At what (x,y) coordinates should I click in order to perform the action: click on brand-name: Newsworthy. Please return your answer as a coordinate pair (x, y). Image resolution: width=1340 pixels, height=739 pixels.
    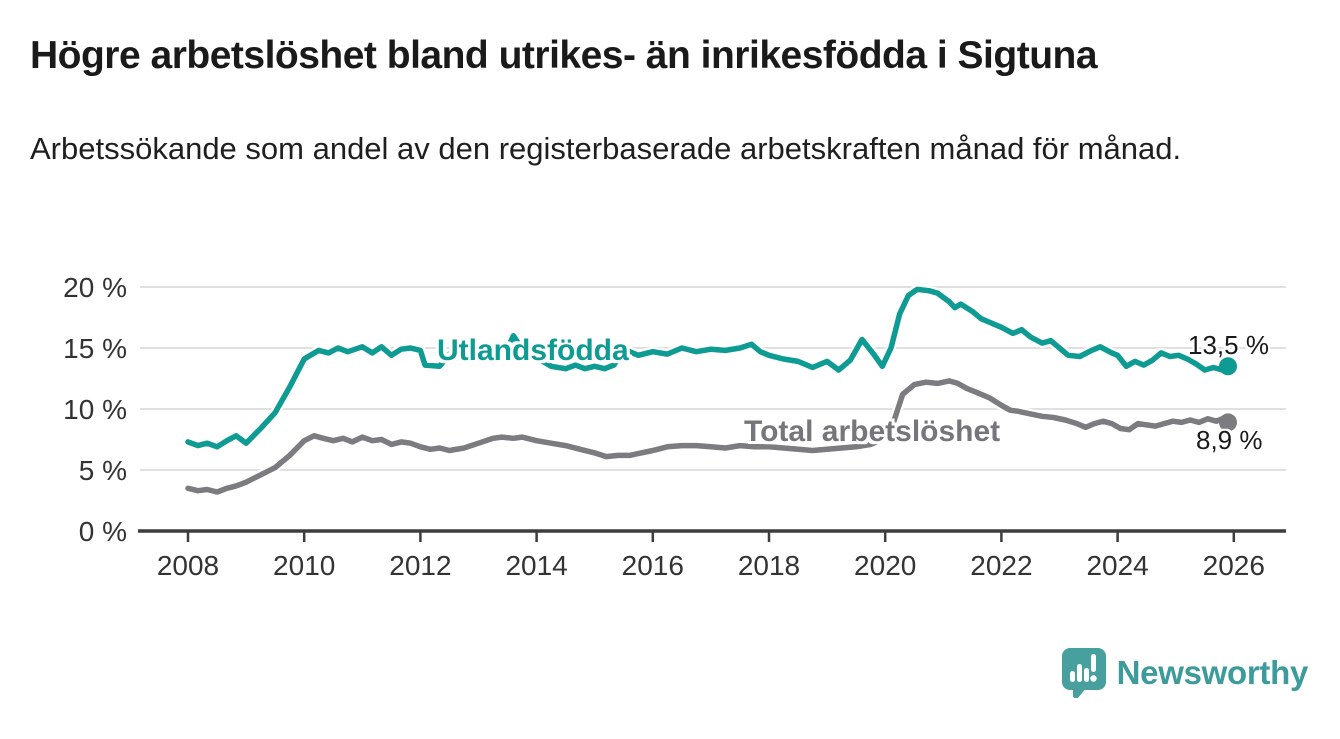
    Looking at the image, I should click on (1212, 672).